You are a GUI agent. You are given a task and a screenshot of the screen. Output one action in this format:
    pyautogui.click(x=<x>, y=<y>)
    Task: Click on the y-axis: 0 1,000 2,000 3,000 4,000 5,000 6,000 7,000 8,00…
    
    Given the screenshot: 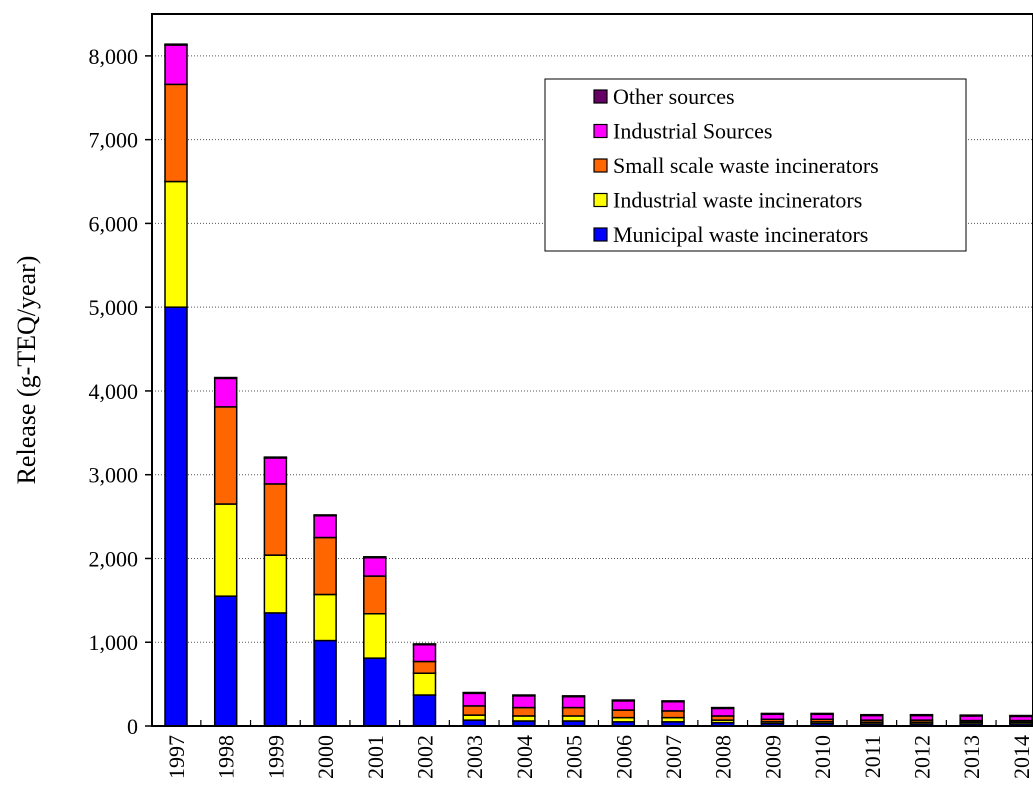 What is the action you would take?
    pyautogui.click(x=120, y=391)
    